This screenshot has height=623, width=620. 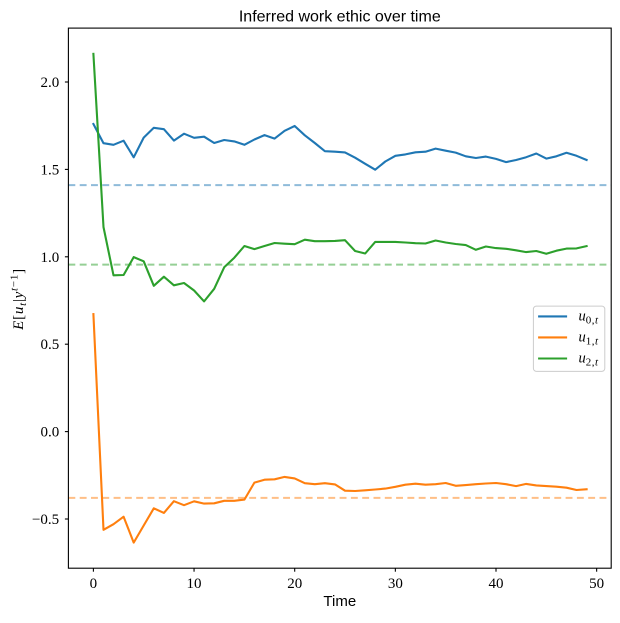 I want to click on svg-text: 10, so click(x=194, y=584).